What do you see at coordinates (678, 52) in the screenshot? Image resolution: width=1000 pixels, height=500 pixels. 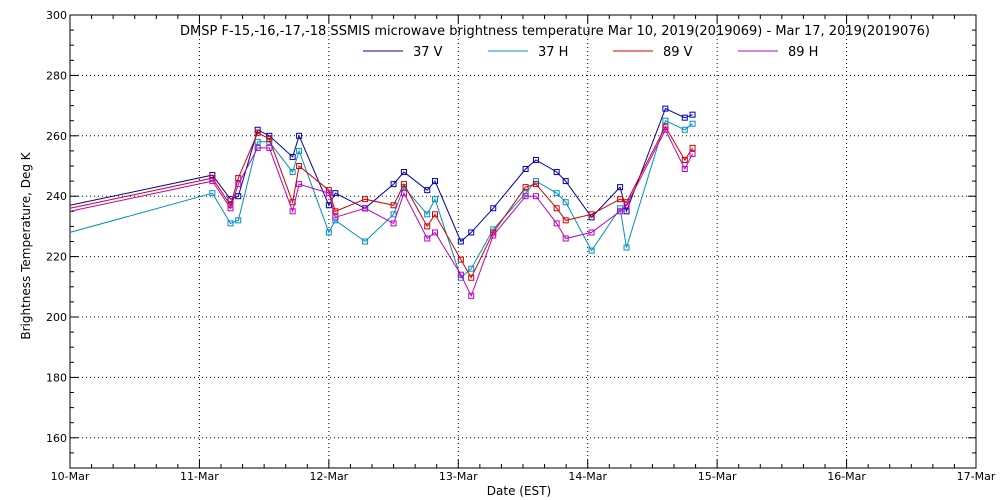 I see `legend-label-89-v: 89 V` at bounding box center [678, 52].